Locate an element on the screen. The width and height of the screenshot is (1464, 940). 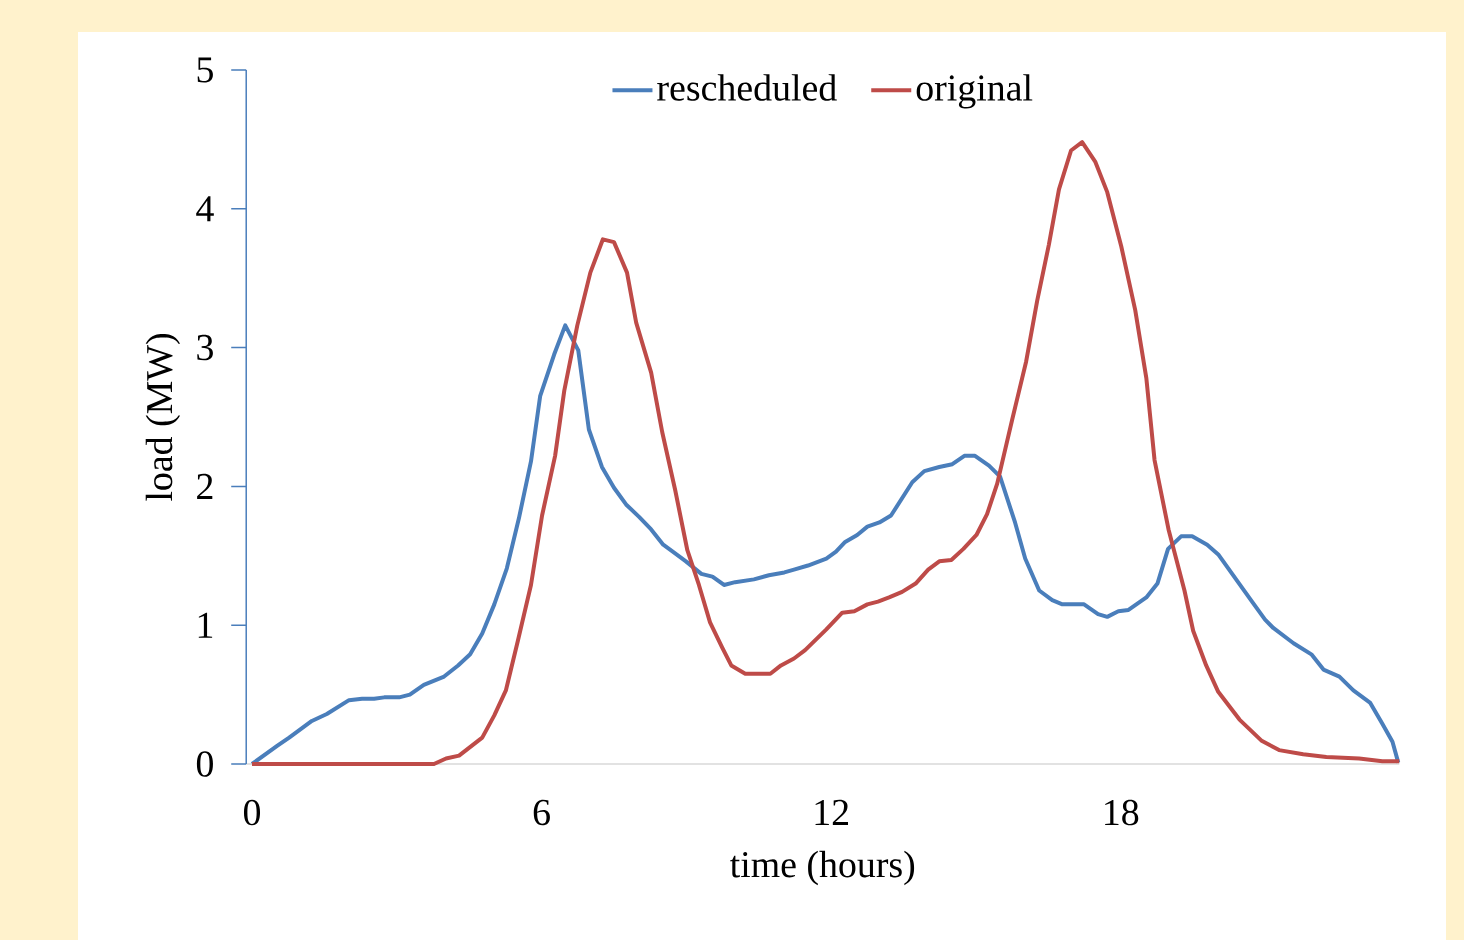
legend-label: original is located at coordinates (974, 91).